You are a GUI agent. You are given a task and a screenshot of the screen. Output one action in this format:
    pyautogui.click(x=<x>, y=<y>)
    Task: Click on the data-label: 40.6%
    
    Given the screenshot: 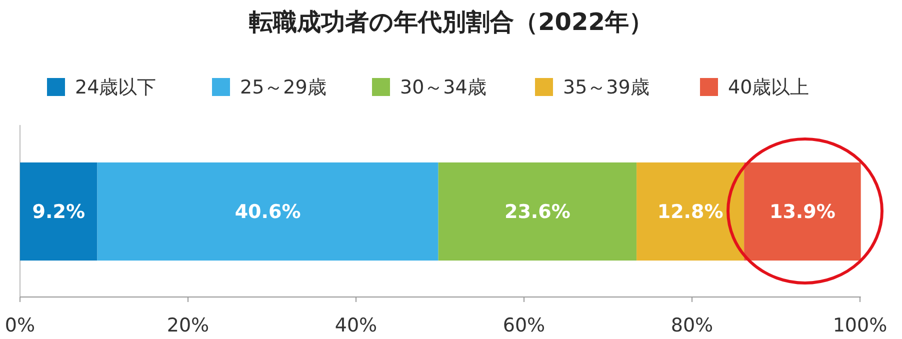 What is the action you would take?
    pyautogui.click(x=267, y=212)
    